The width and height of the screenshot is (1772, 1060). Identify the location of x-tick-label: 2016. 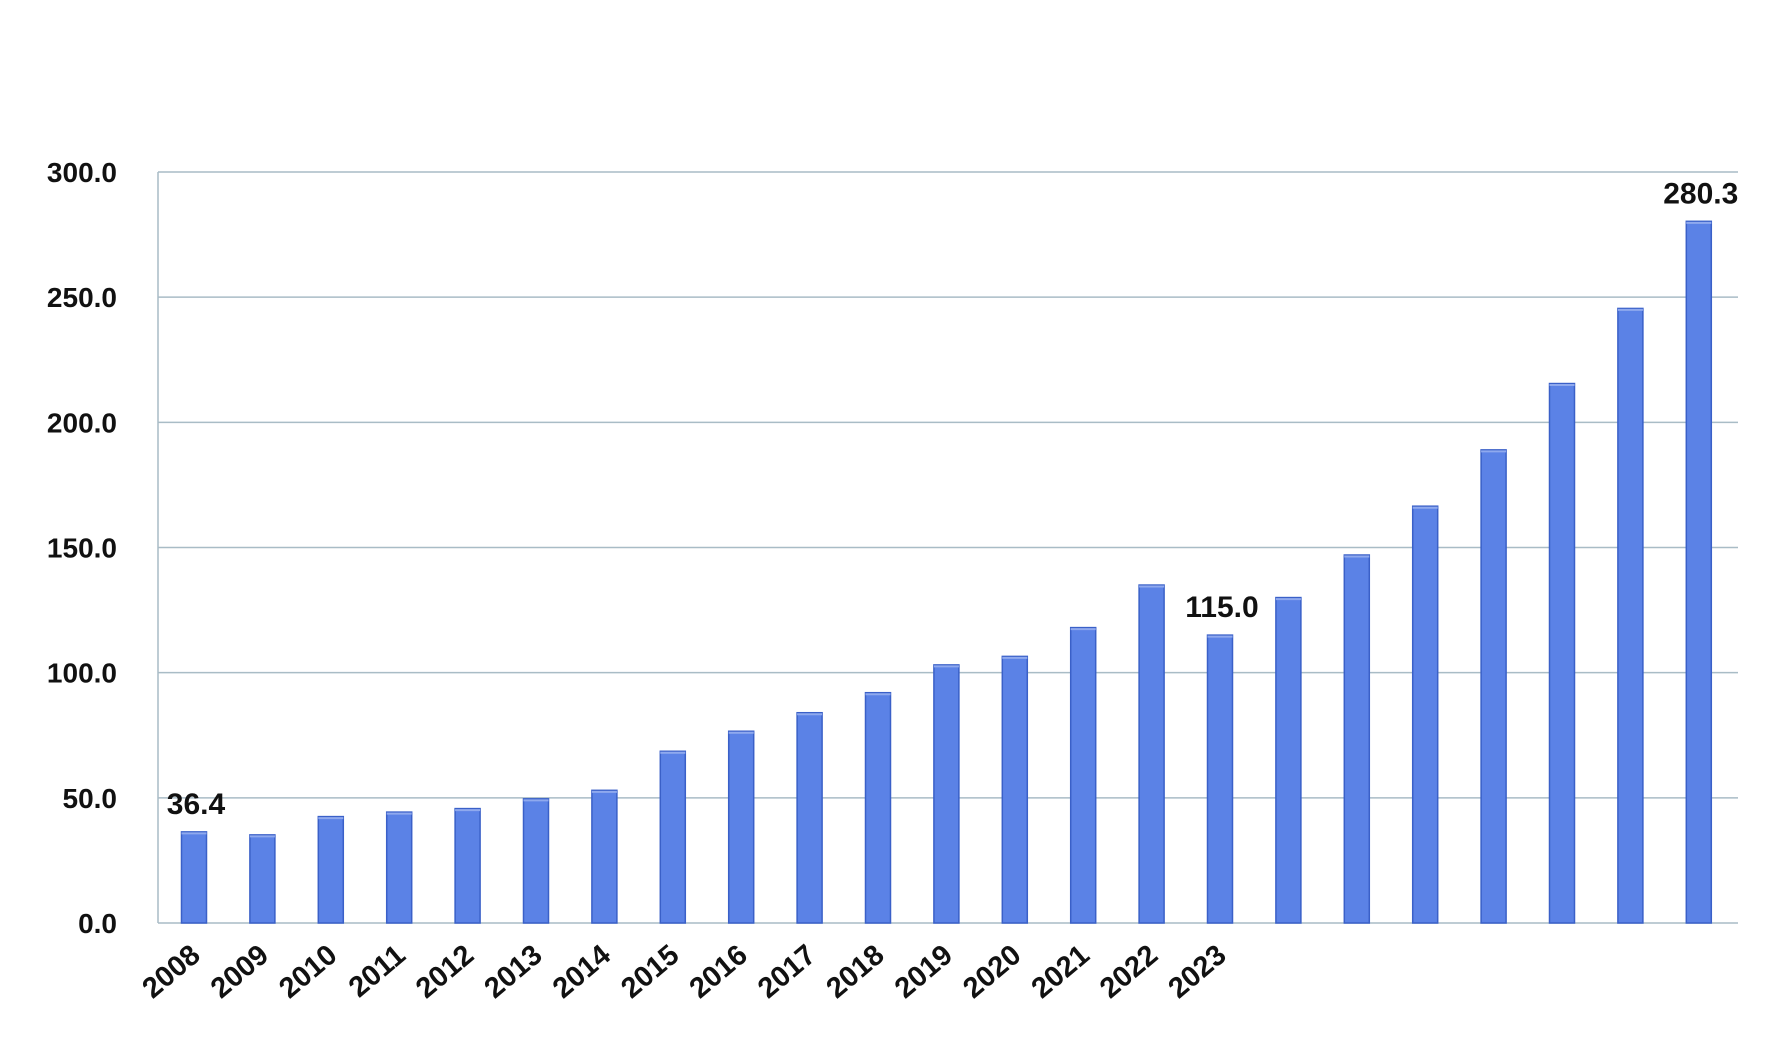
(719, 972).